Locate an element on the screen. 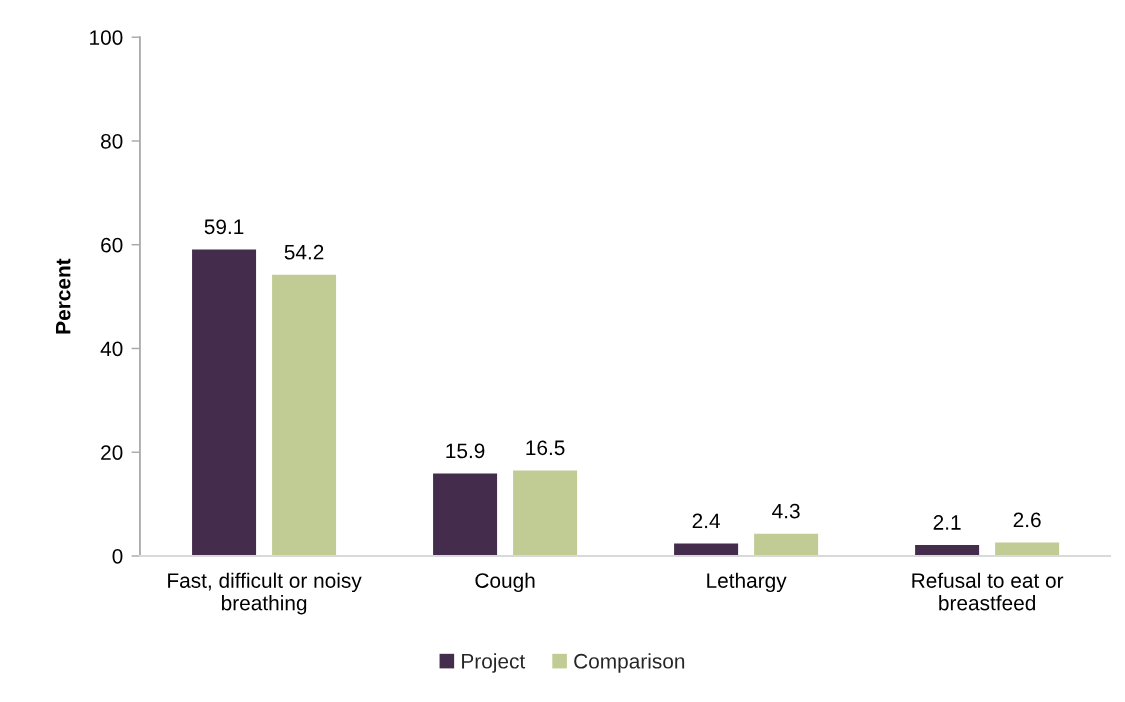  y-tick-label: 40 is located at coordinates (111, 349).